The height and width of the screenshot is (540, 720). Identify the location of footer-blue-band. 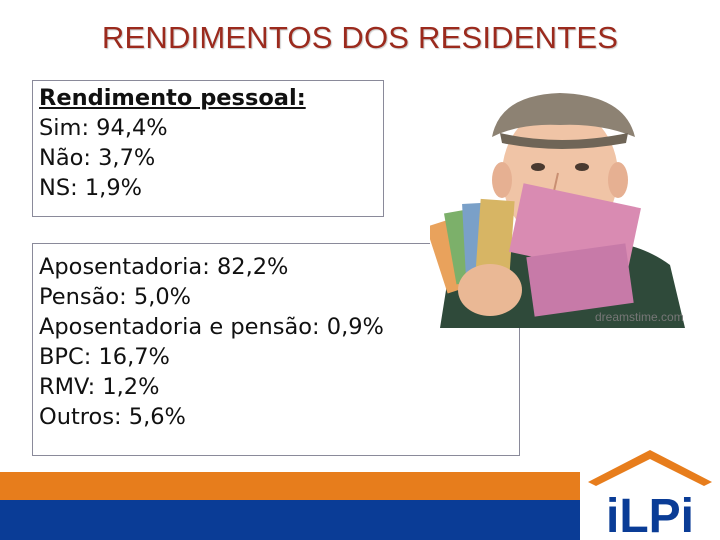
(290, 520).